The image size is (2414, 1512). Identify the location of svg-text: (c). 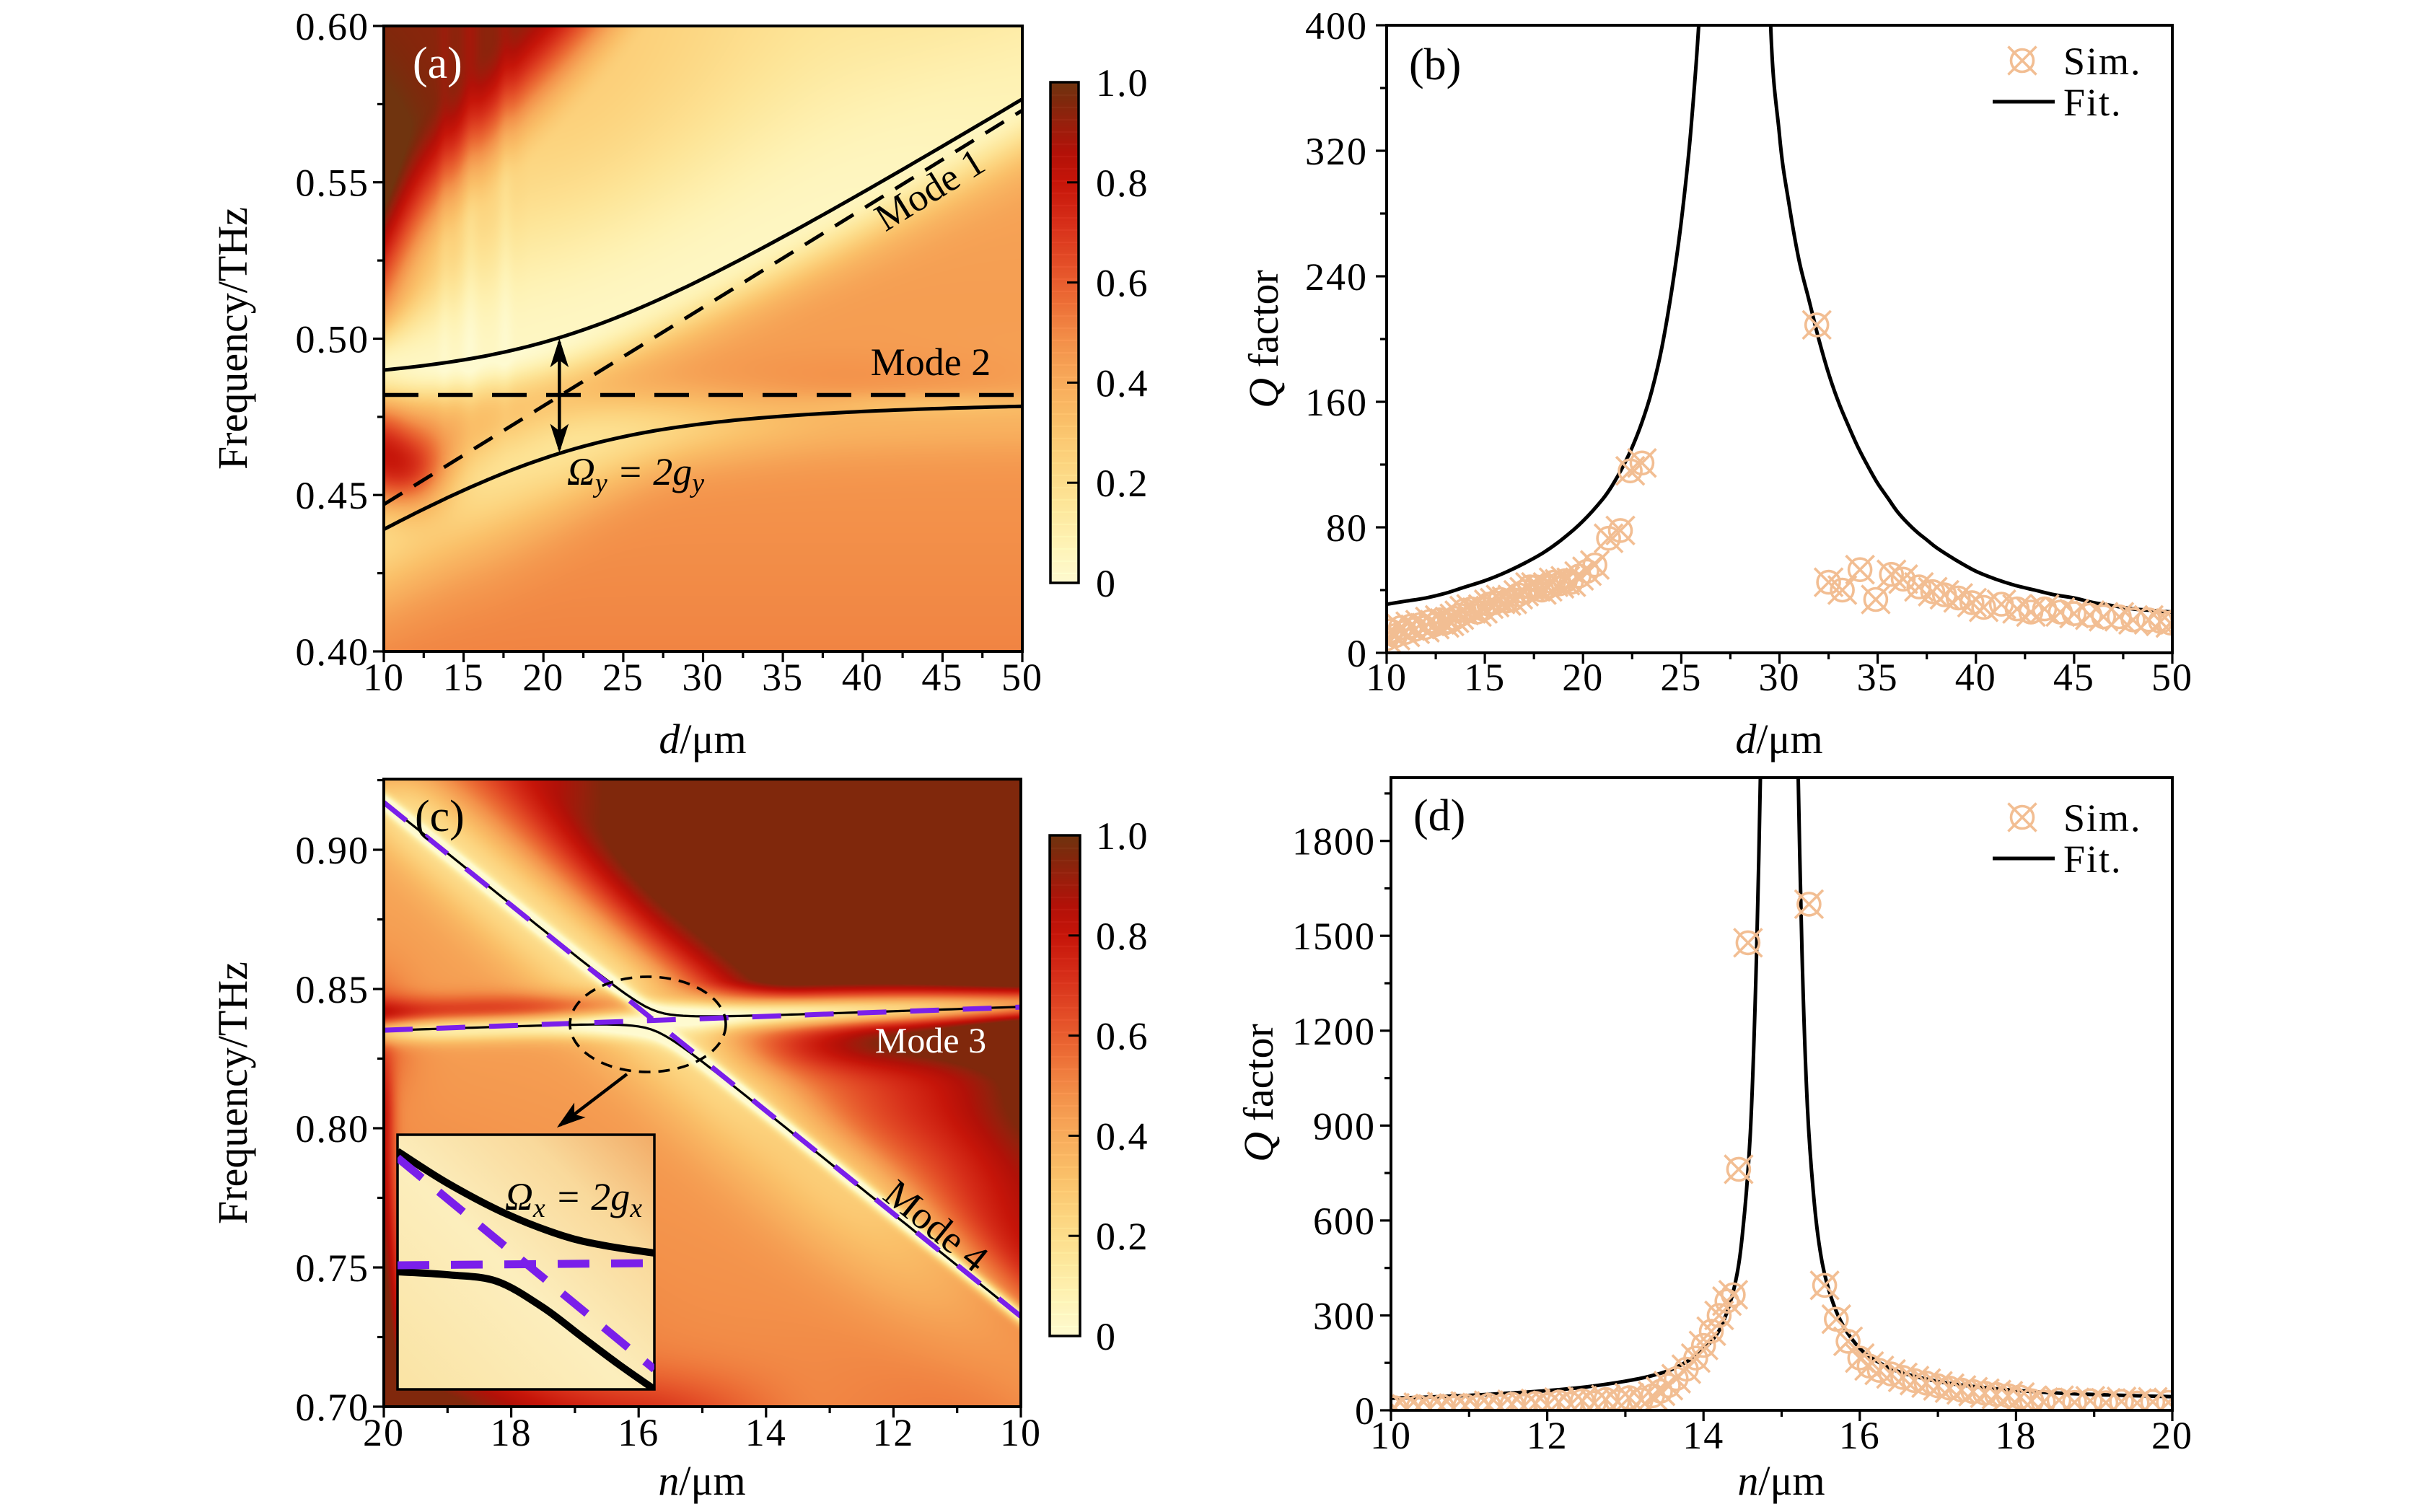
(440, 817).